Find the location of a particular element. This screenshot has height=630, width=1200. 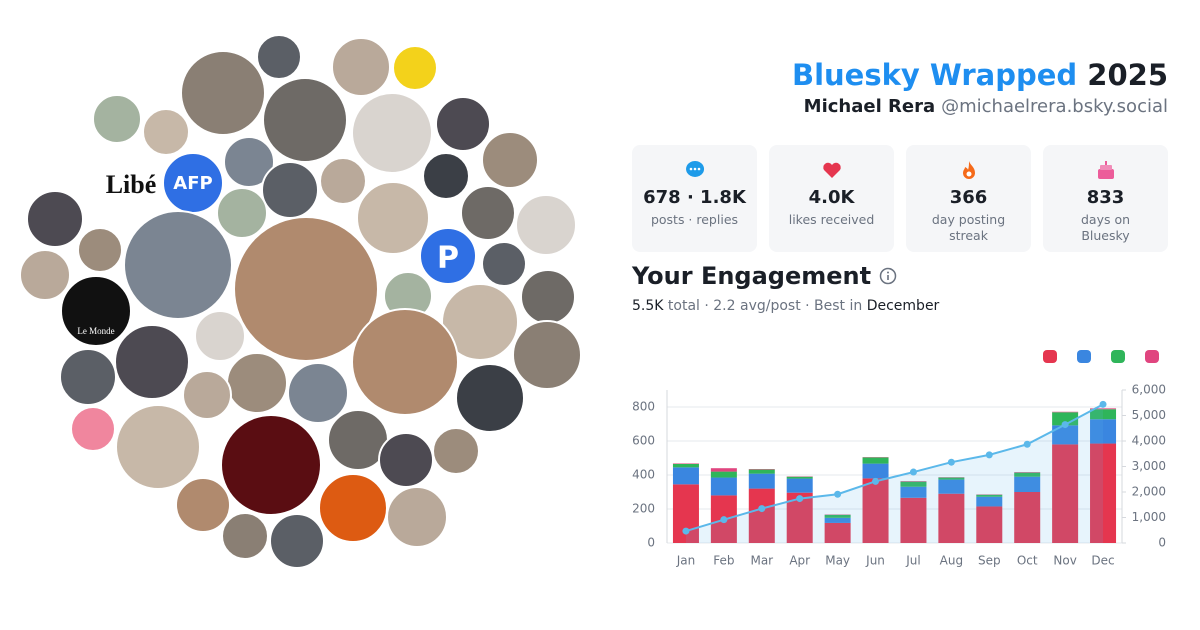

y2-tick-label: 3,000 is located at coordinates (1149, 466).